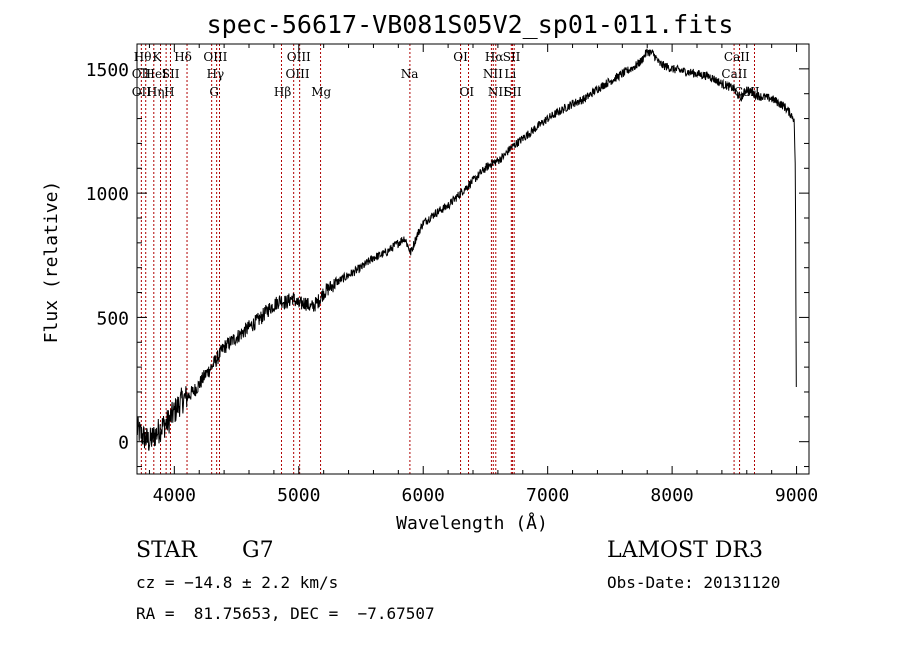 The height and width of the screenshot is (649, 900). Describe the element at coordinates (285, 613) in the screenshot. I see `coordinates: RA = 81.75653, DEC = −7.67507` at that location.